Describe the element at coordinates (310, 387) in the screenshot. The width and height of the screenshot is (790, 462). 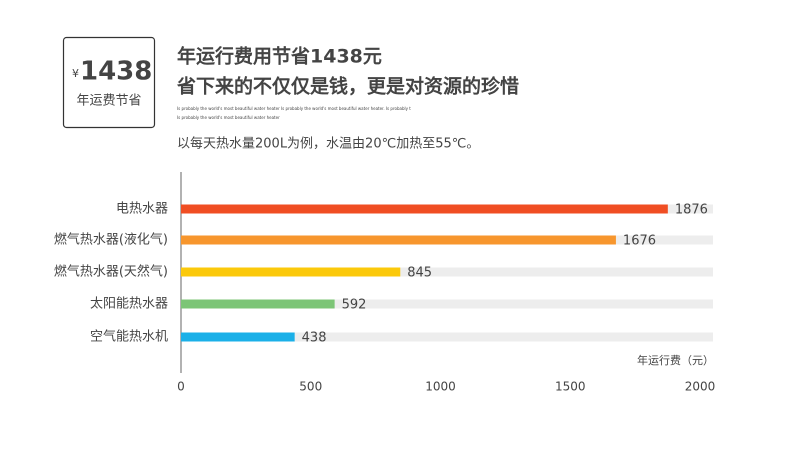
I see `x-tick-label: 500` at that location.